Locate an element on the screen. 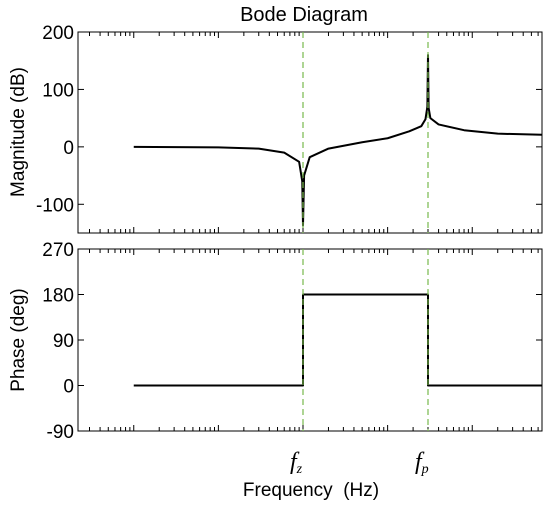 The image size is (550, 505). marker-label-fz: fz is located at coordinates (296, 463).